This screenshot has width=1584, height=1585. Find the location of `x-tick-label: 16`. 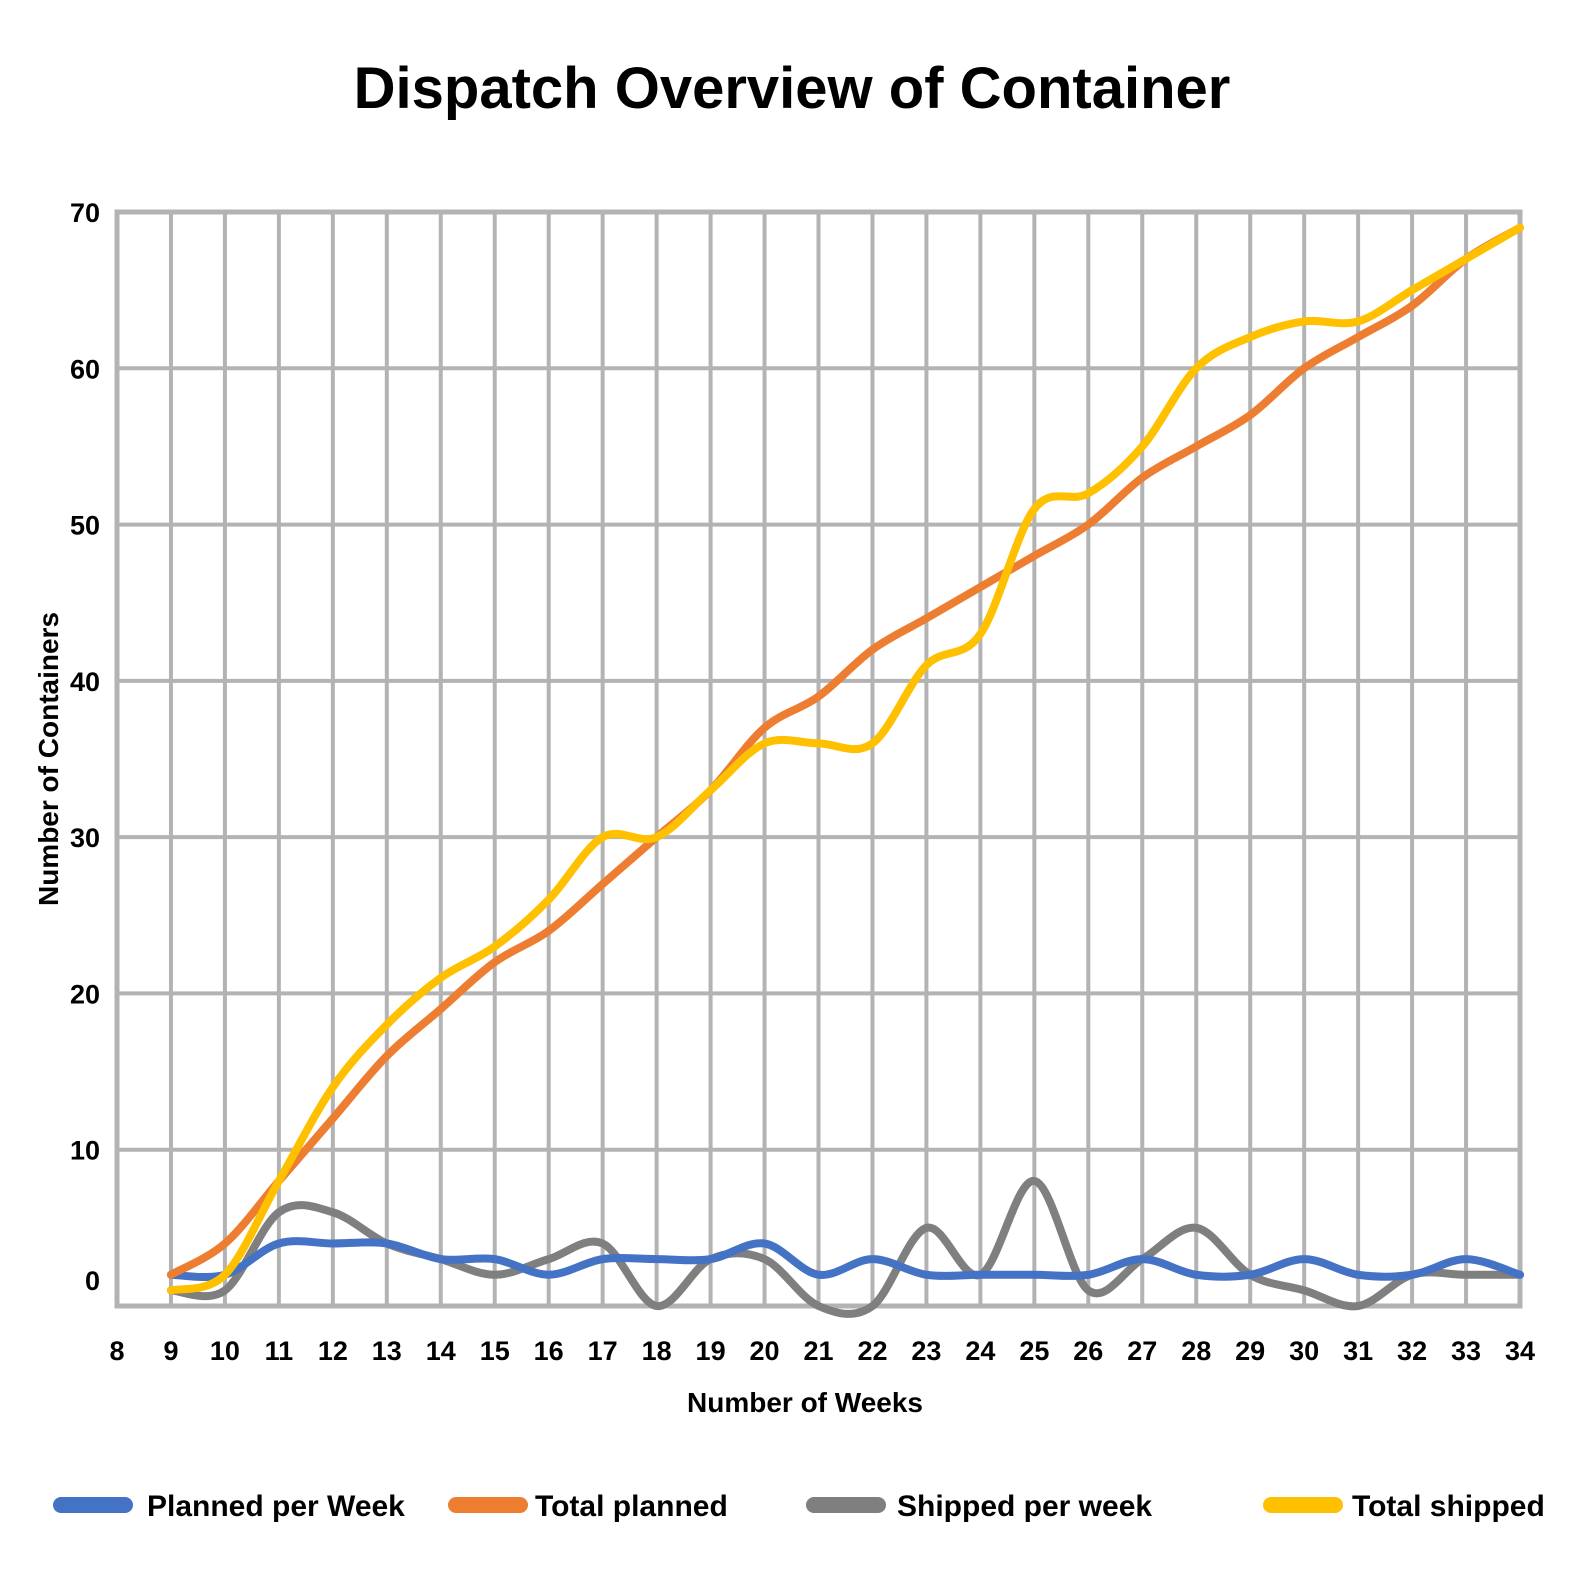

x-tick-label: 16 is located at coordinates (549, 1351).